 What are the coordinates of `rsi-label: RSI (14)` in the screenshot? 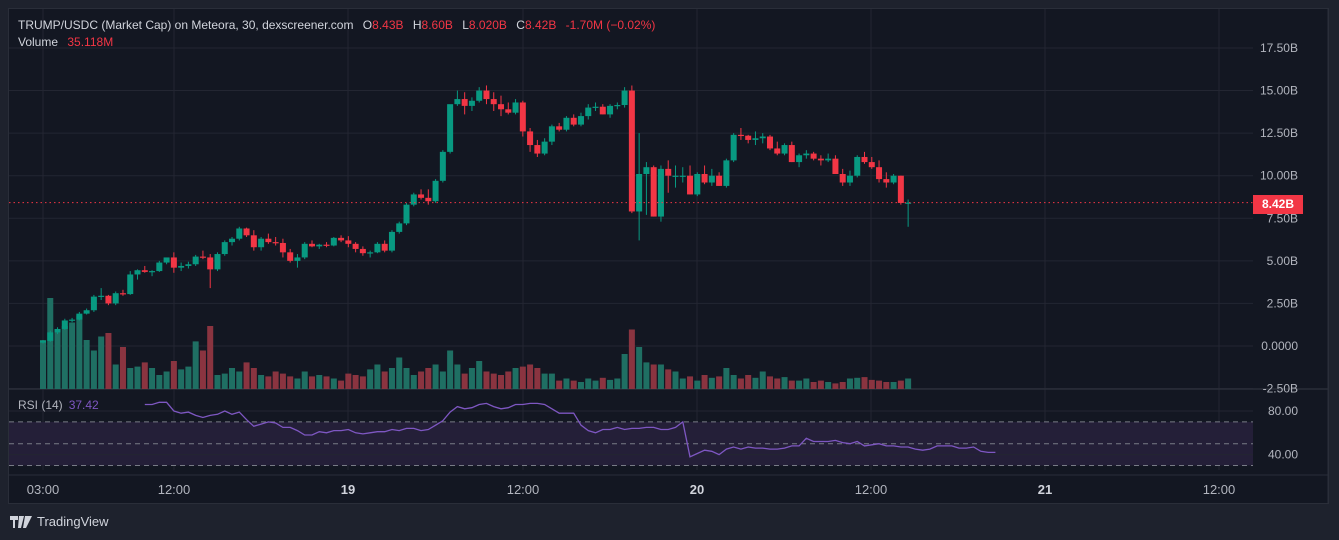 It's located at (40, 405).